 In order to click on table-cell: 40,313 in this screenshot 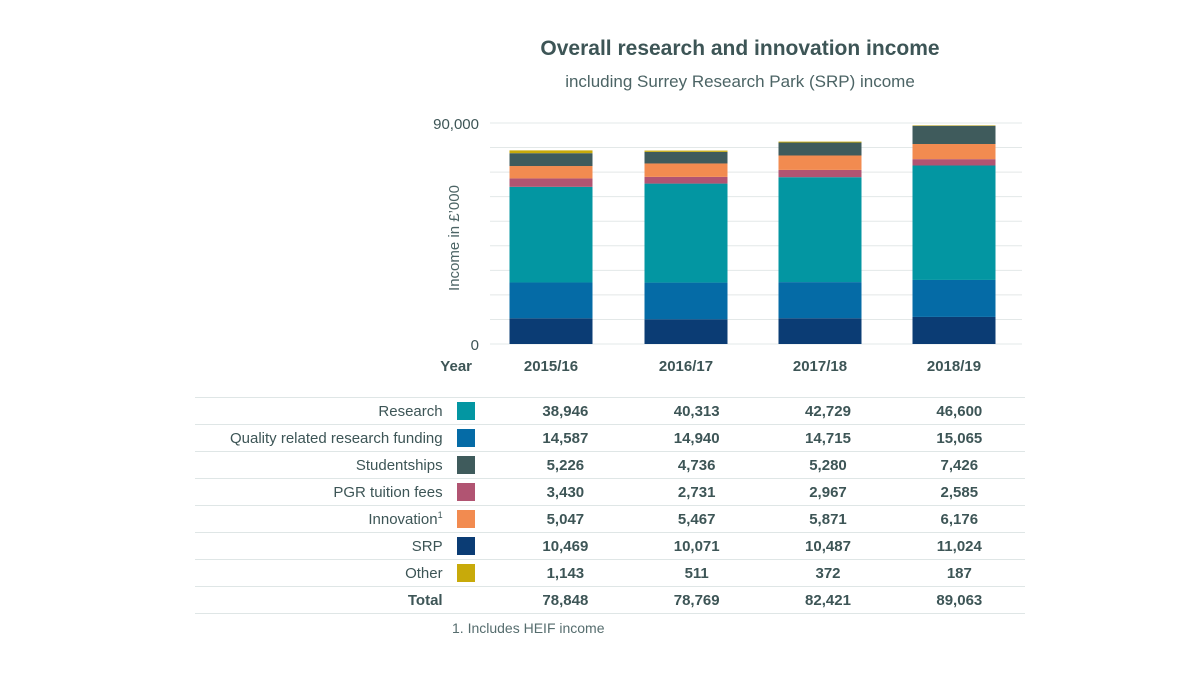, I will do `click(697, 411)`.